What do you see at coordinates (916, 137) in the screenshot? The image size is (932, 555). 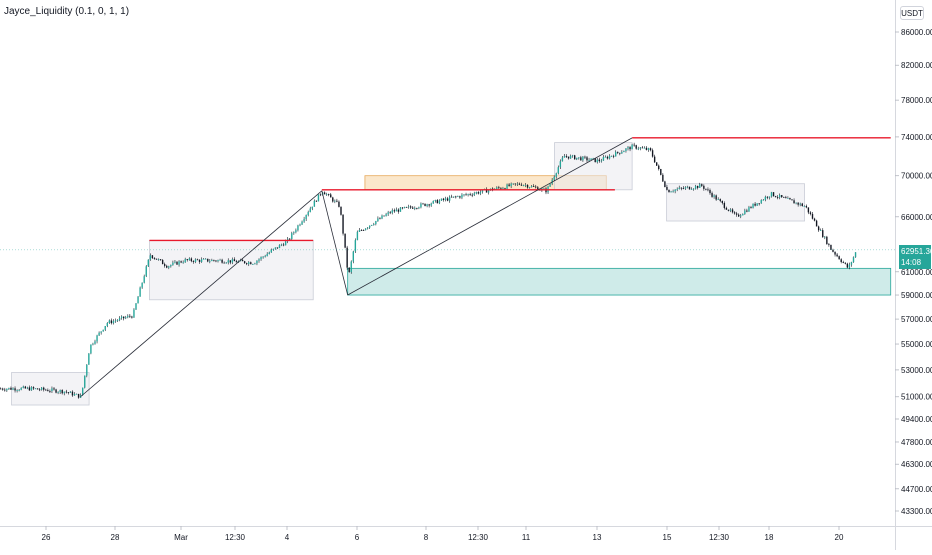 I see `y-tick-label: 74000.00` at bounding box center [916, 137].